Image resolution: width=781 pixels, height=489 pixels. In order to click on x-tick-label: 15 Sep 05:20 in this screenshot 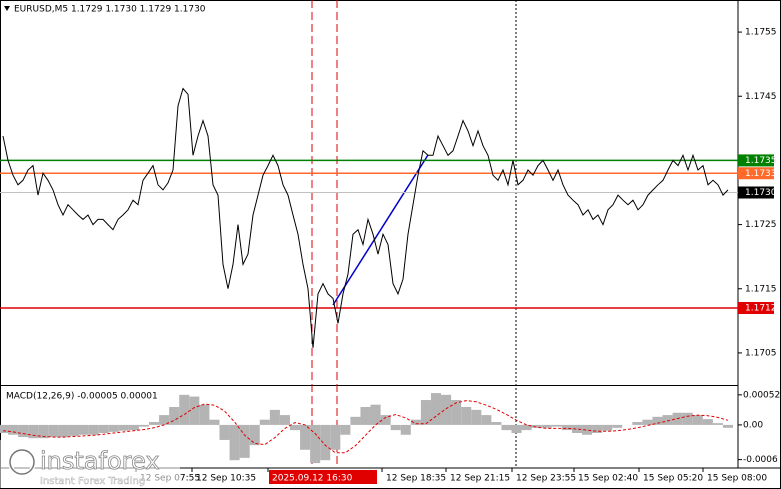, I will do `click(673, 479)`.